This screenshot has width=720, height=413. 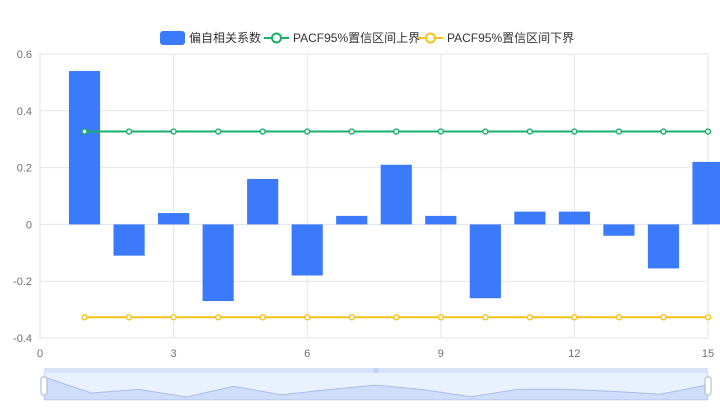 I want to click on data-zoom-preview-area, so click(x=376, y=388).